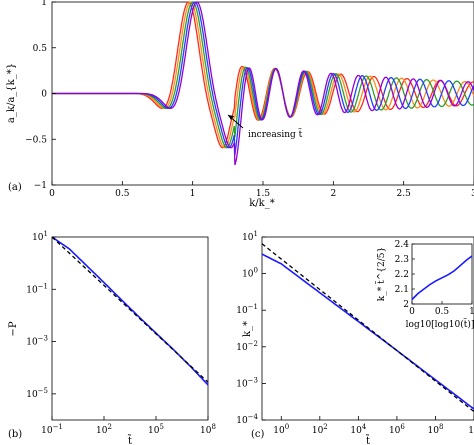 Image resolution: width=474 pixels, height=445 pixels. Describe the element at coordinates (40, 236) in the screenshot. I see `panel-b-ytick-label: 10¹` at that location.